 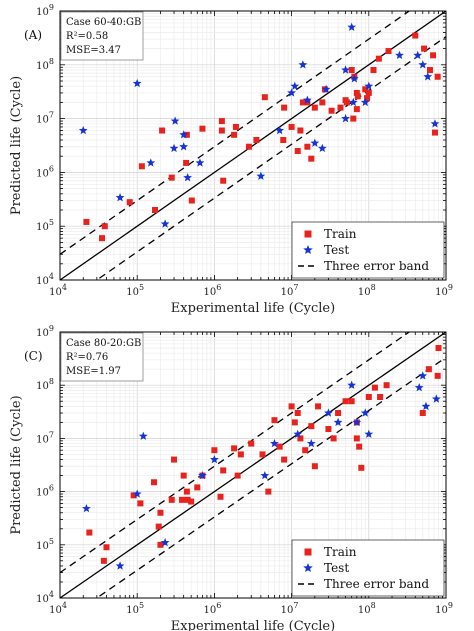 I want to click on legend-marker-star, so click(x=308, y=250).